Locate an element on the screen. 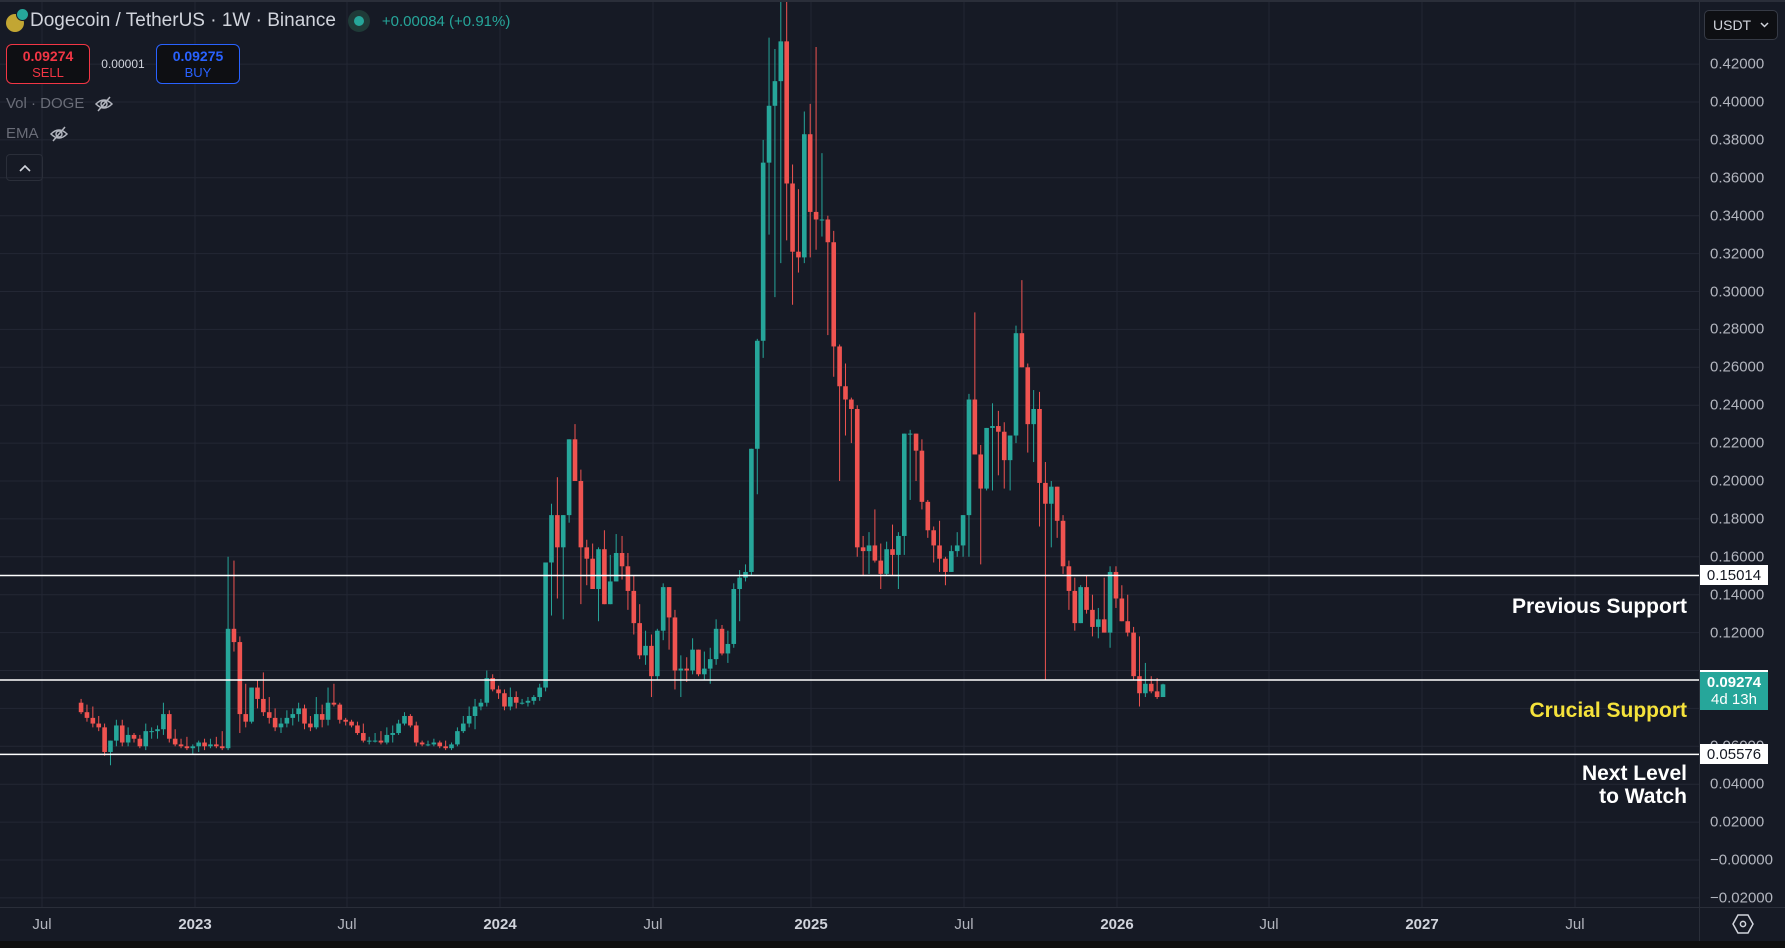  sell-price: 0.09274 is located at coordinates (48, 55).